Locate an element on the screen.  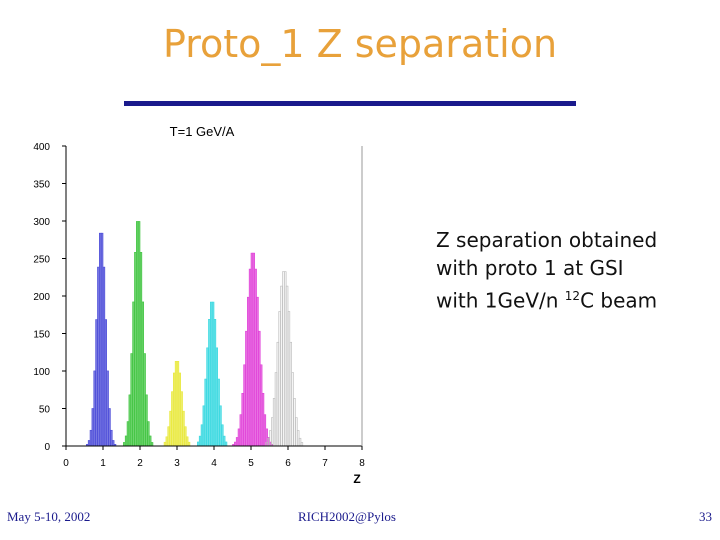
x-tick-label: 5 is located at coordinates (251, 463).